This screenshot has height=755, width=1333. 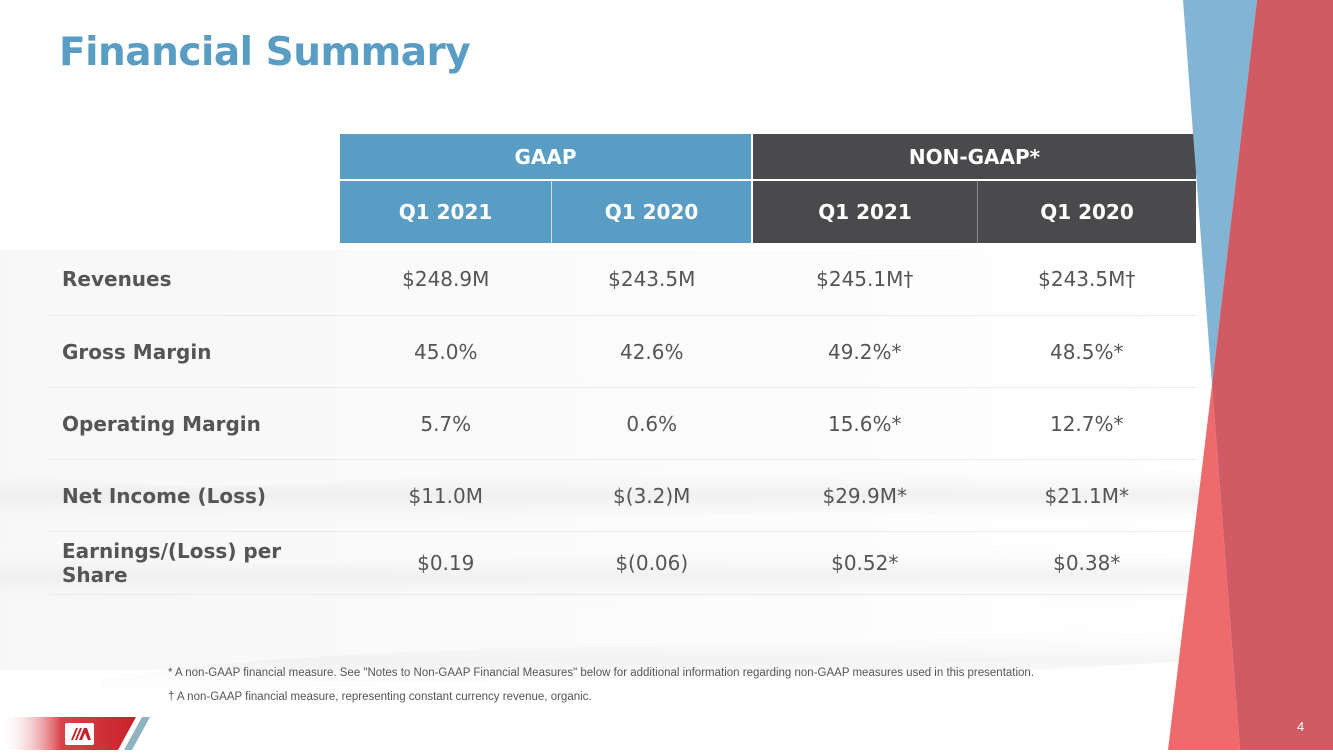 I want to click on page-number: 4, so click(x=1301, y=726).